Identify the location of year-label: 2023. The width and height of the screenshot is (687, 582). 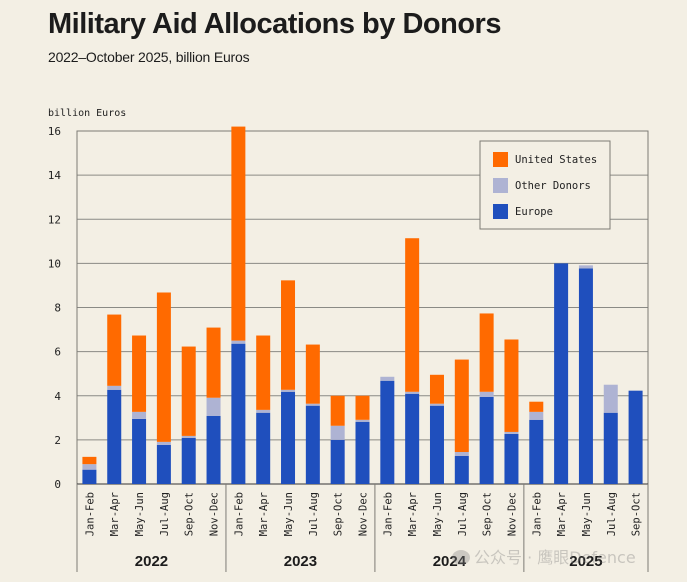
(300, 561).